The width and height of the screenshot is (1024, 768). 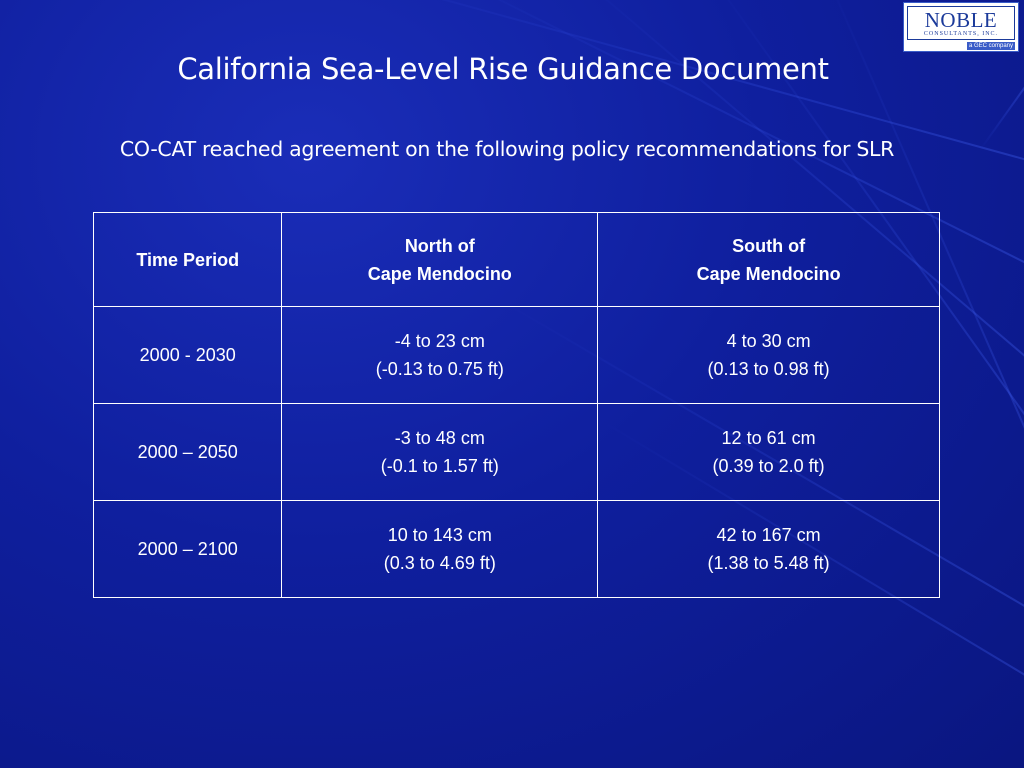 I want to click on value-ft: (-0.1 to 1.57 ft), so click(x=439, y=466).